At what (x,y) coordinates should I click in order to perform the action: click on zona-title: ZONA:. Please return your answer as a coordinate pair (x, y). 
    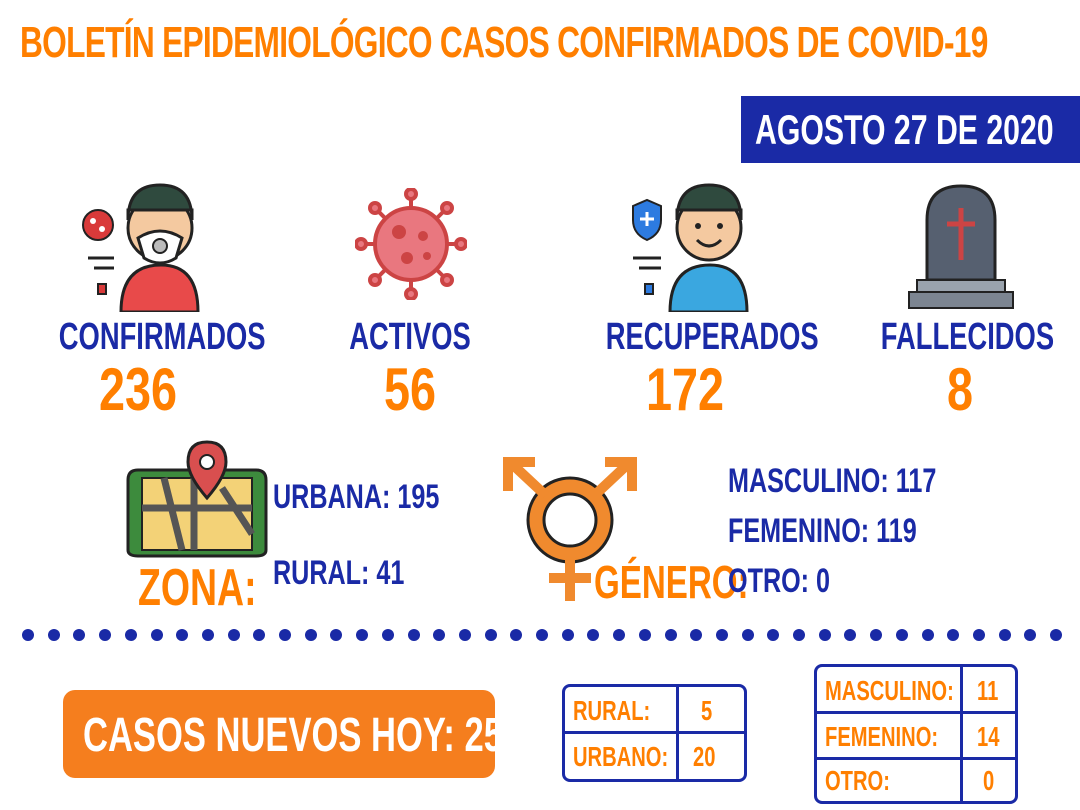
    Looking at the image, I should click on (197, 588).